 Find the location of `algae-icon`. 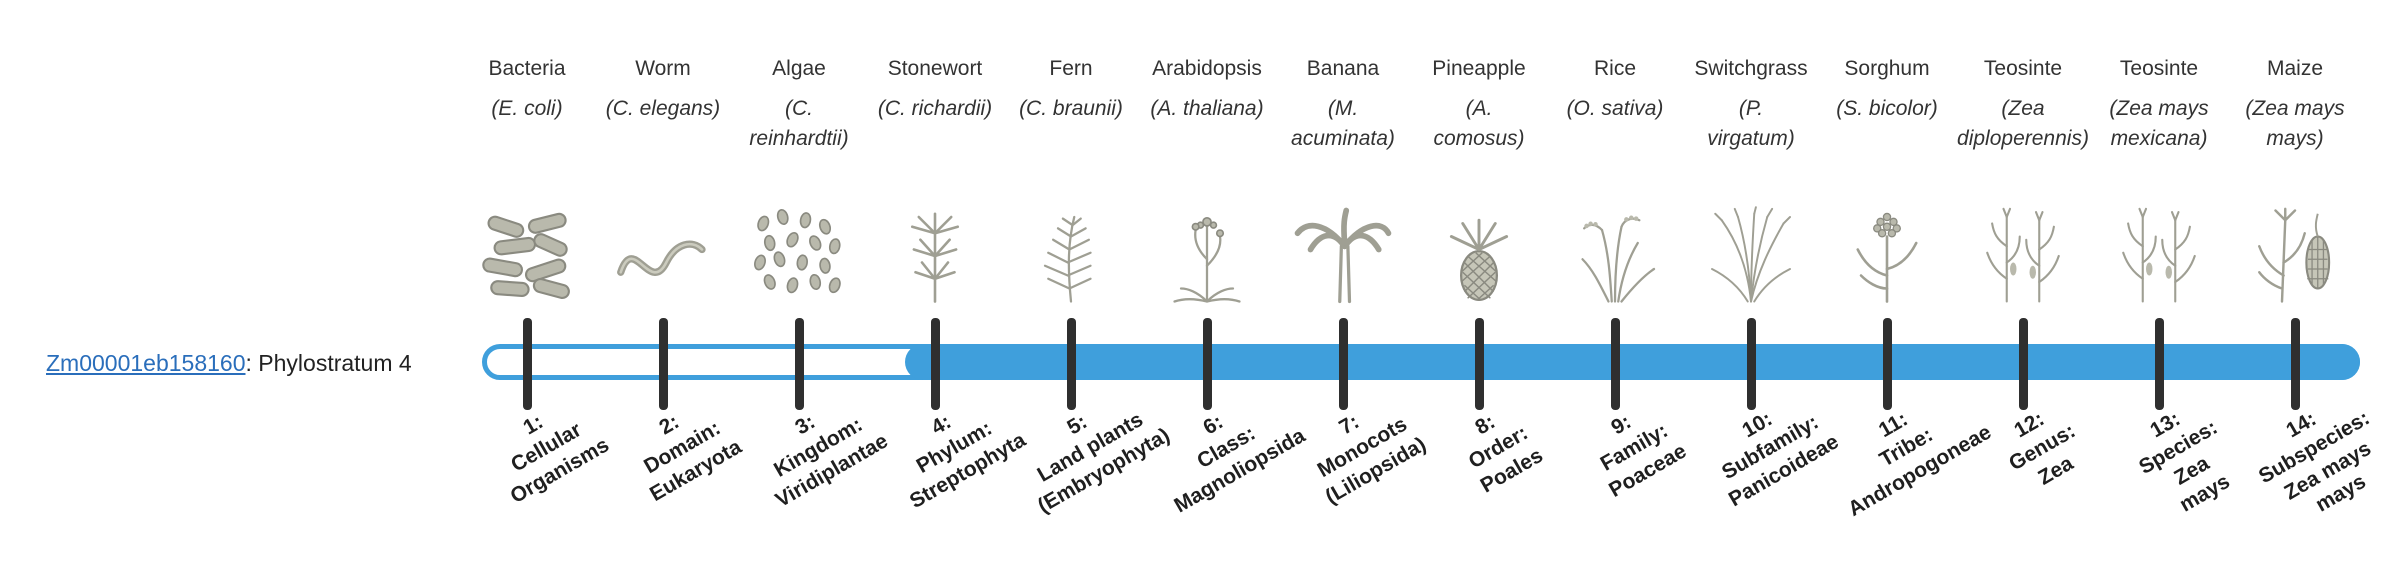

algae-icon is located at coordinates (799, 256).